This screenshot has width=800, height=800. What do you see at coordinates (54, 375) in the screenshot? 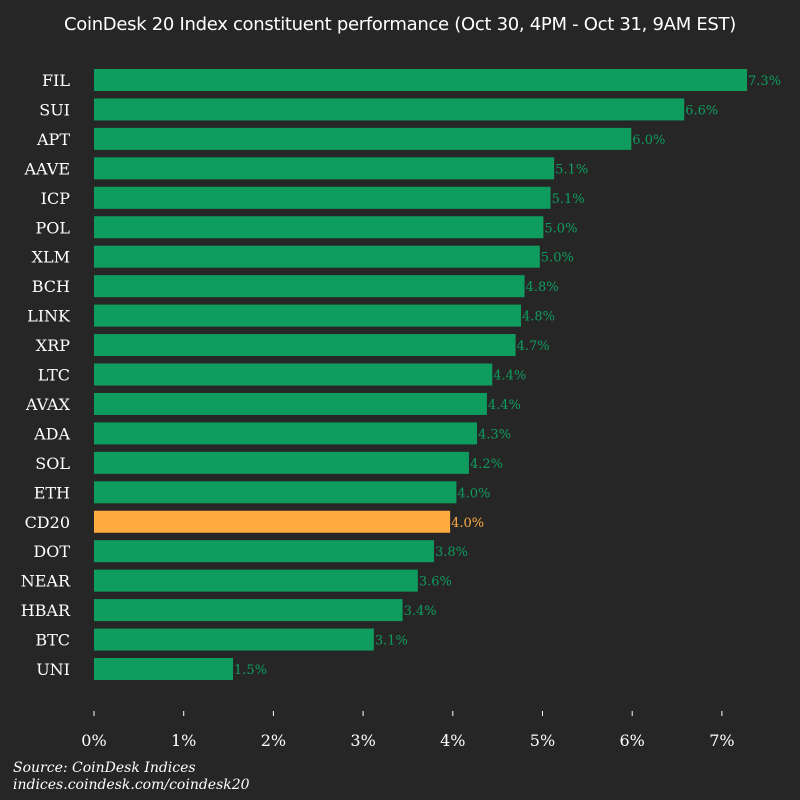
I see `category-label: LTC` at bounding box center [54, 375].